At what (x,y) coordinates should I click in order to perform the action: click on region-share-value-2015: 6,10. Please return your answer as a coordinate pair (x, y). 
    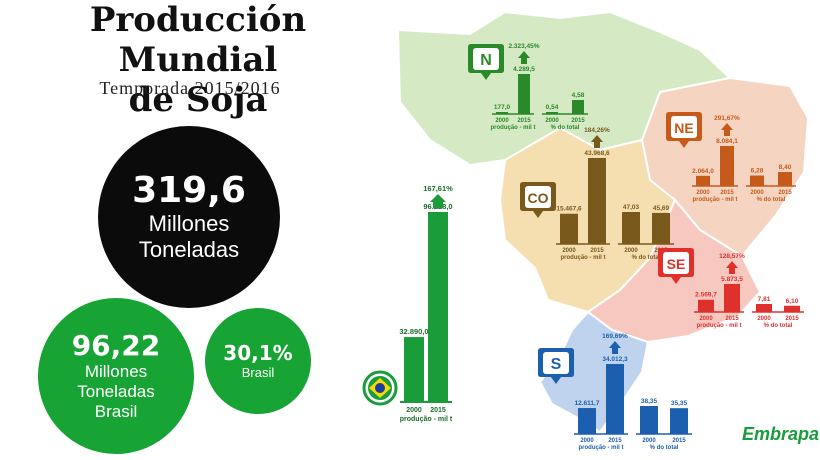
    Looking at the image, I should click on (792, 301).